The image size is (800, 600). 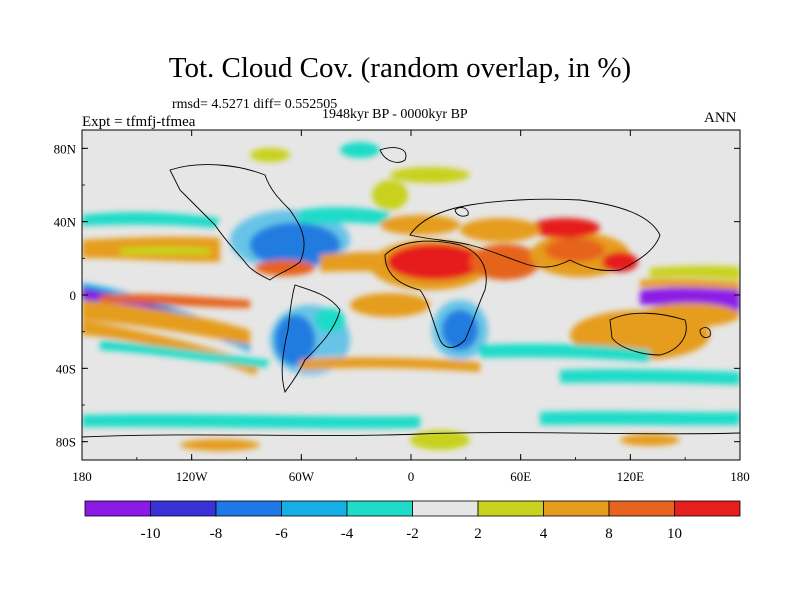 I want to click on colorbar-level-label: 4, so click(x=544, y=534).